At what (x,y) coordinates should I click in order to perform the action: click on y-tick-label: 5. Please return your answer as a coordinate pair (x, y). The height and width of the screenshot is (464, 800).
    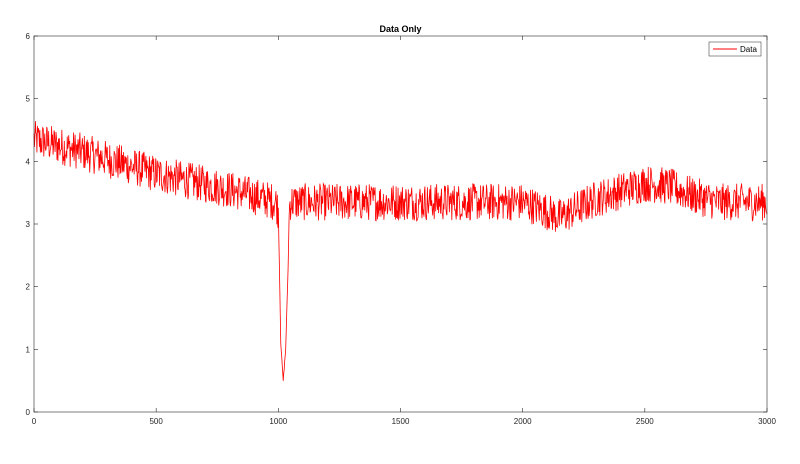
    Looking at the image, I should click on (28, 99).